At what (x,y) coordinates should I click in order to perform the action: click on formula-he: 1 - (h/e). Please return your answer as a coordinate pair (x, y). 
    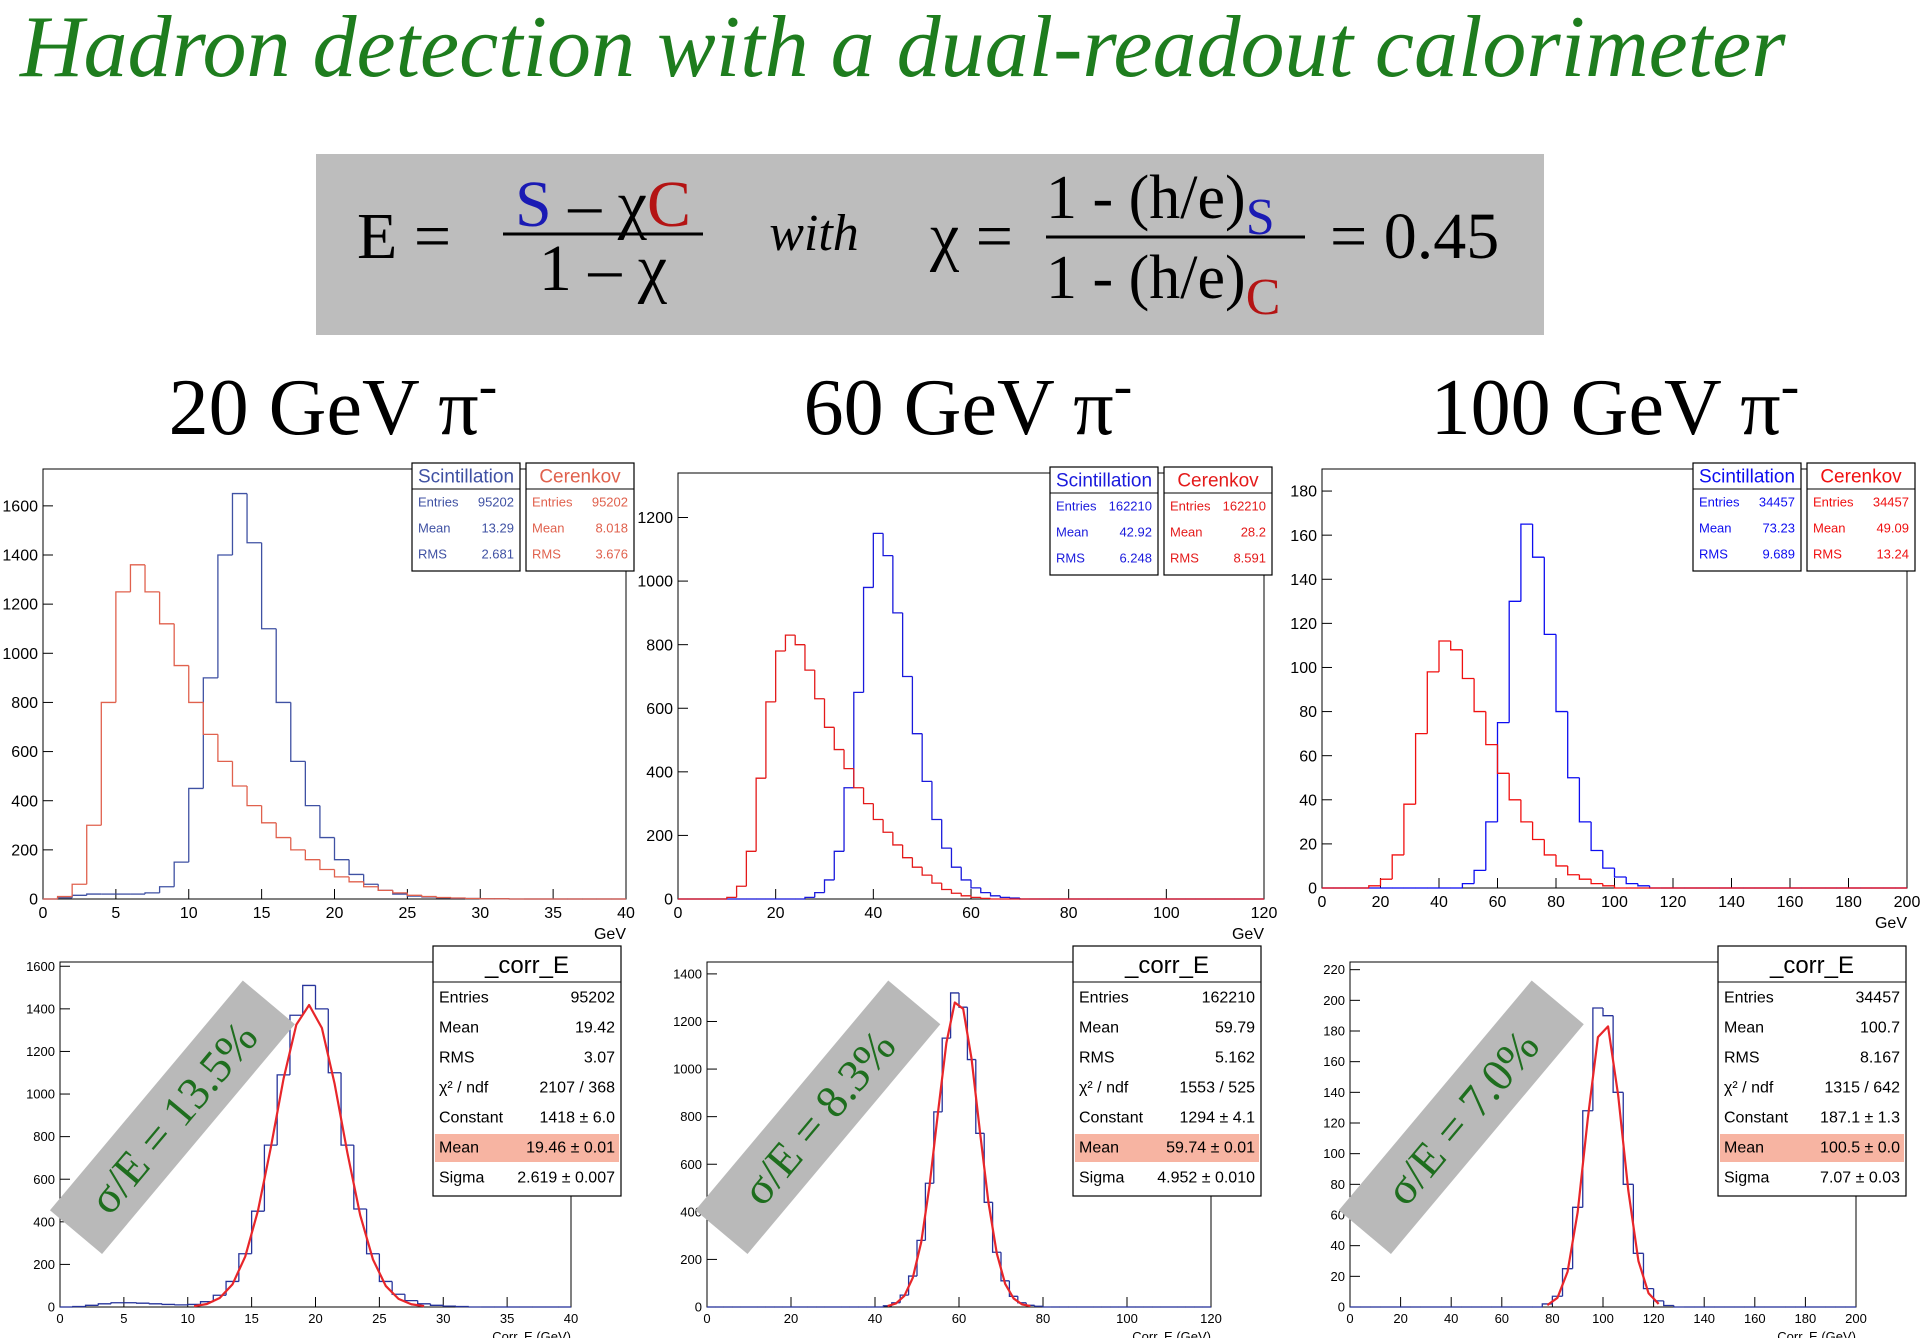
    Looking at the image, I should click on (1146, 198).